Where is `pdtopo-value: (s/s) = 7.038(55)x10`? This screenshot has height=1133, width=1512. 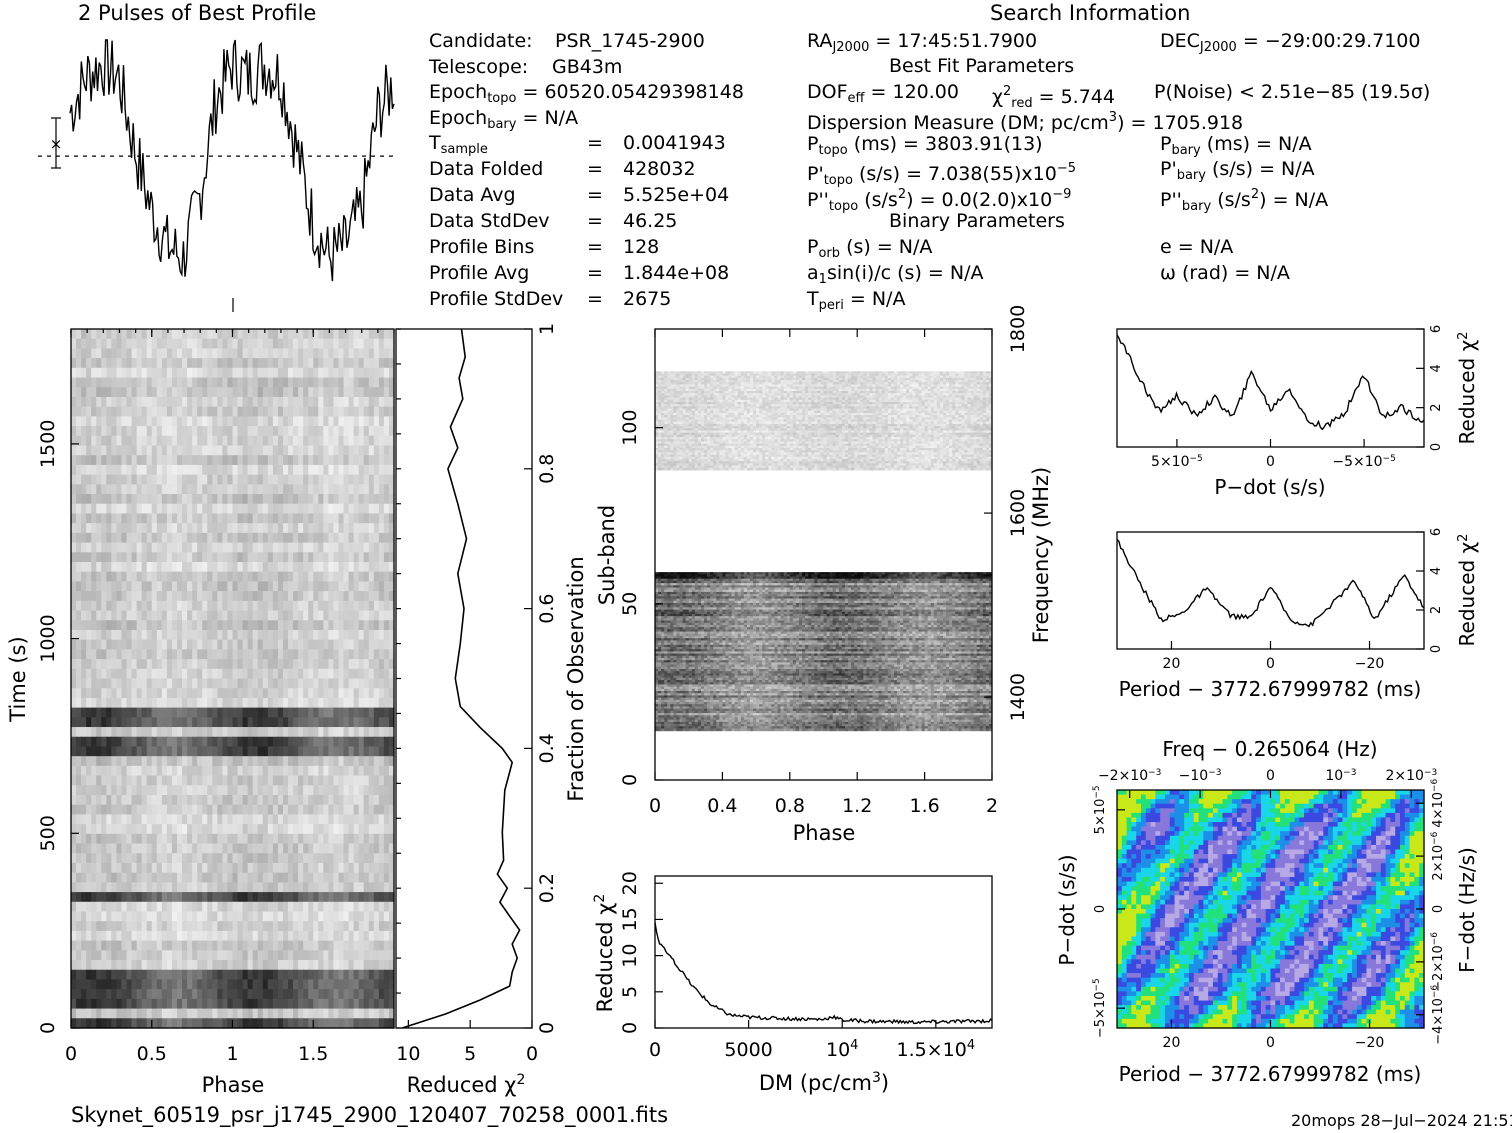
pdtopo-value: (s/s) = 7.038(55)x10 is located at coordinates (958, 174).